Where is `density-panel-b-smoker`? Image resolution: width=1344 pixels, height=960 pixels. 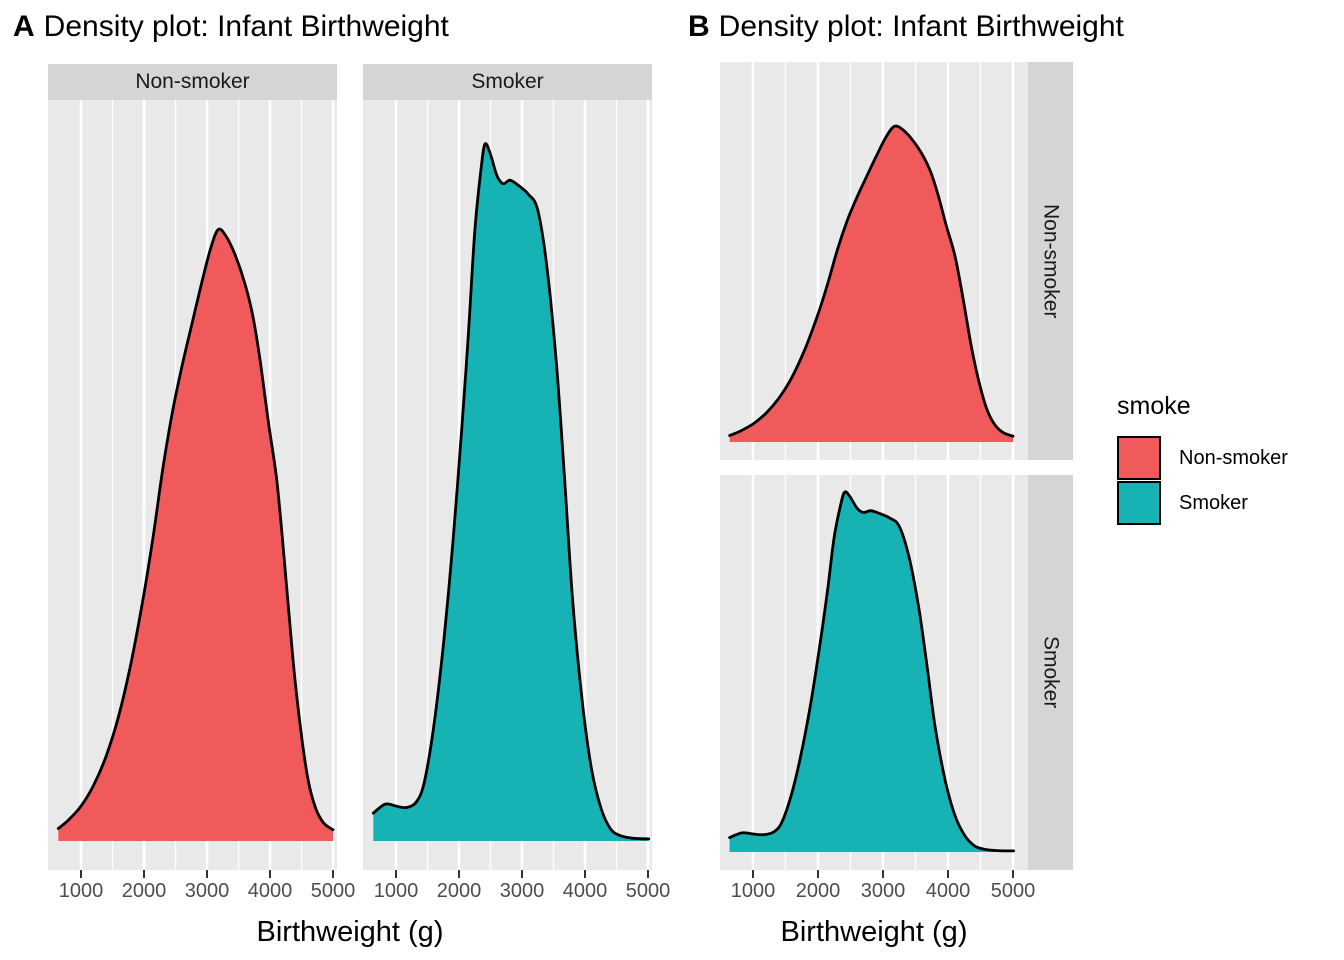 density-panel-b-smoker is located at coordinates (874, 672).